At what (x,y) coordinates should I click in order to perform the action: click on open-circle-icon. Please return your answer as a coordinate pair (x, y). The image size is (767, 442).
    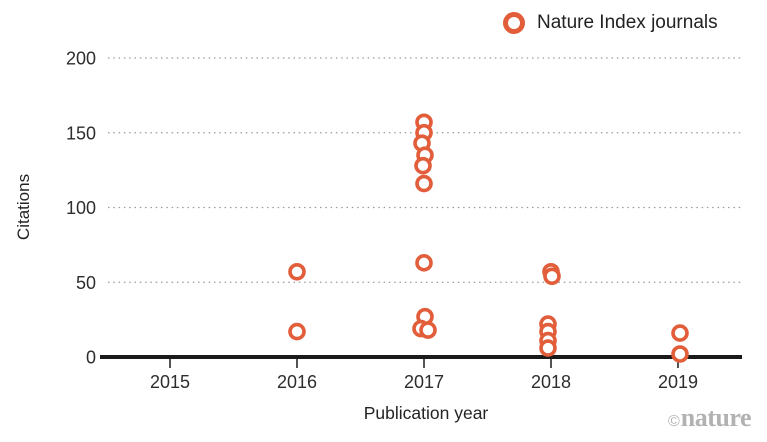
    Looking at the image, I should click on (514, 23).